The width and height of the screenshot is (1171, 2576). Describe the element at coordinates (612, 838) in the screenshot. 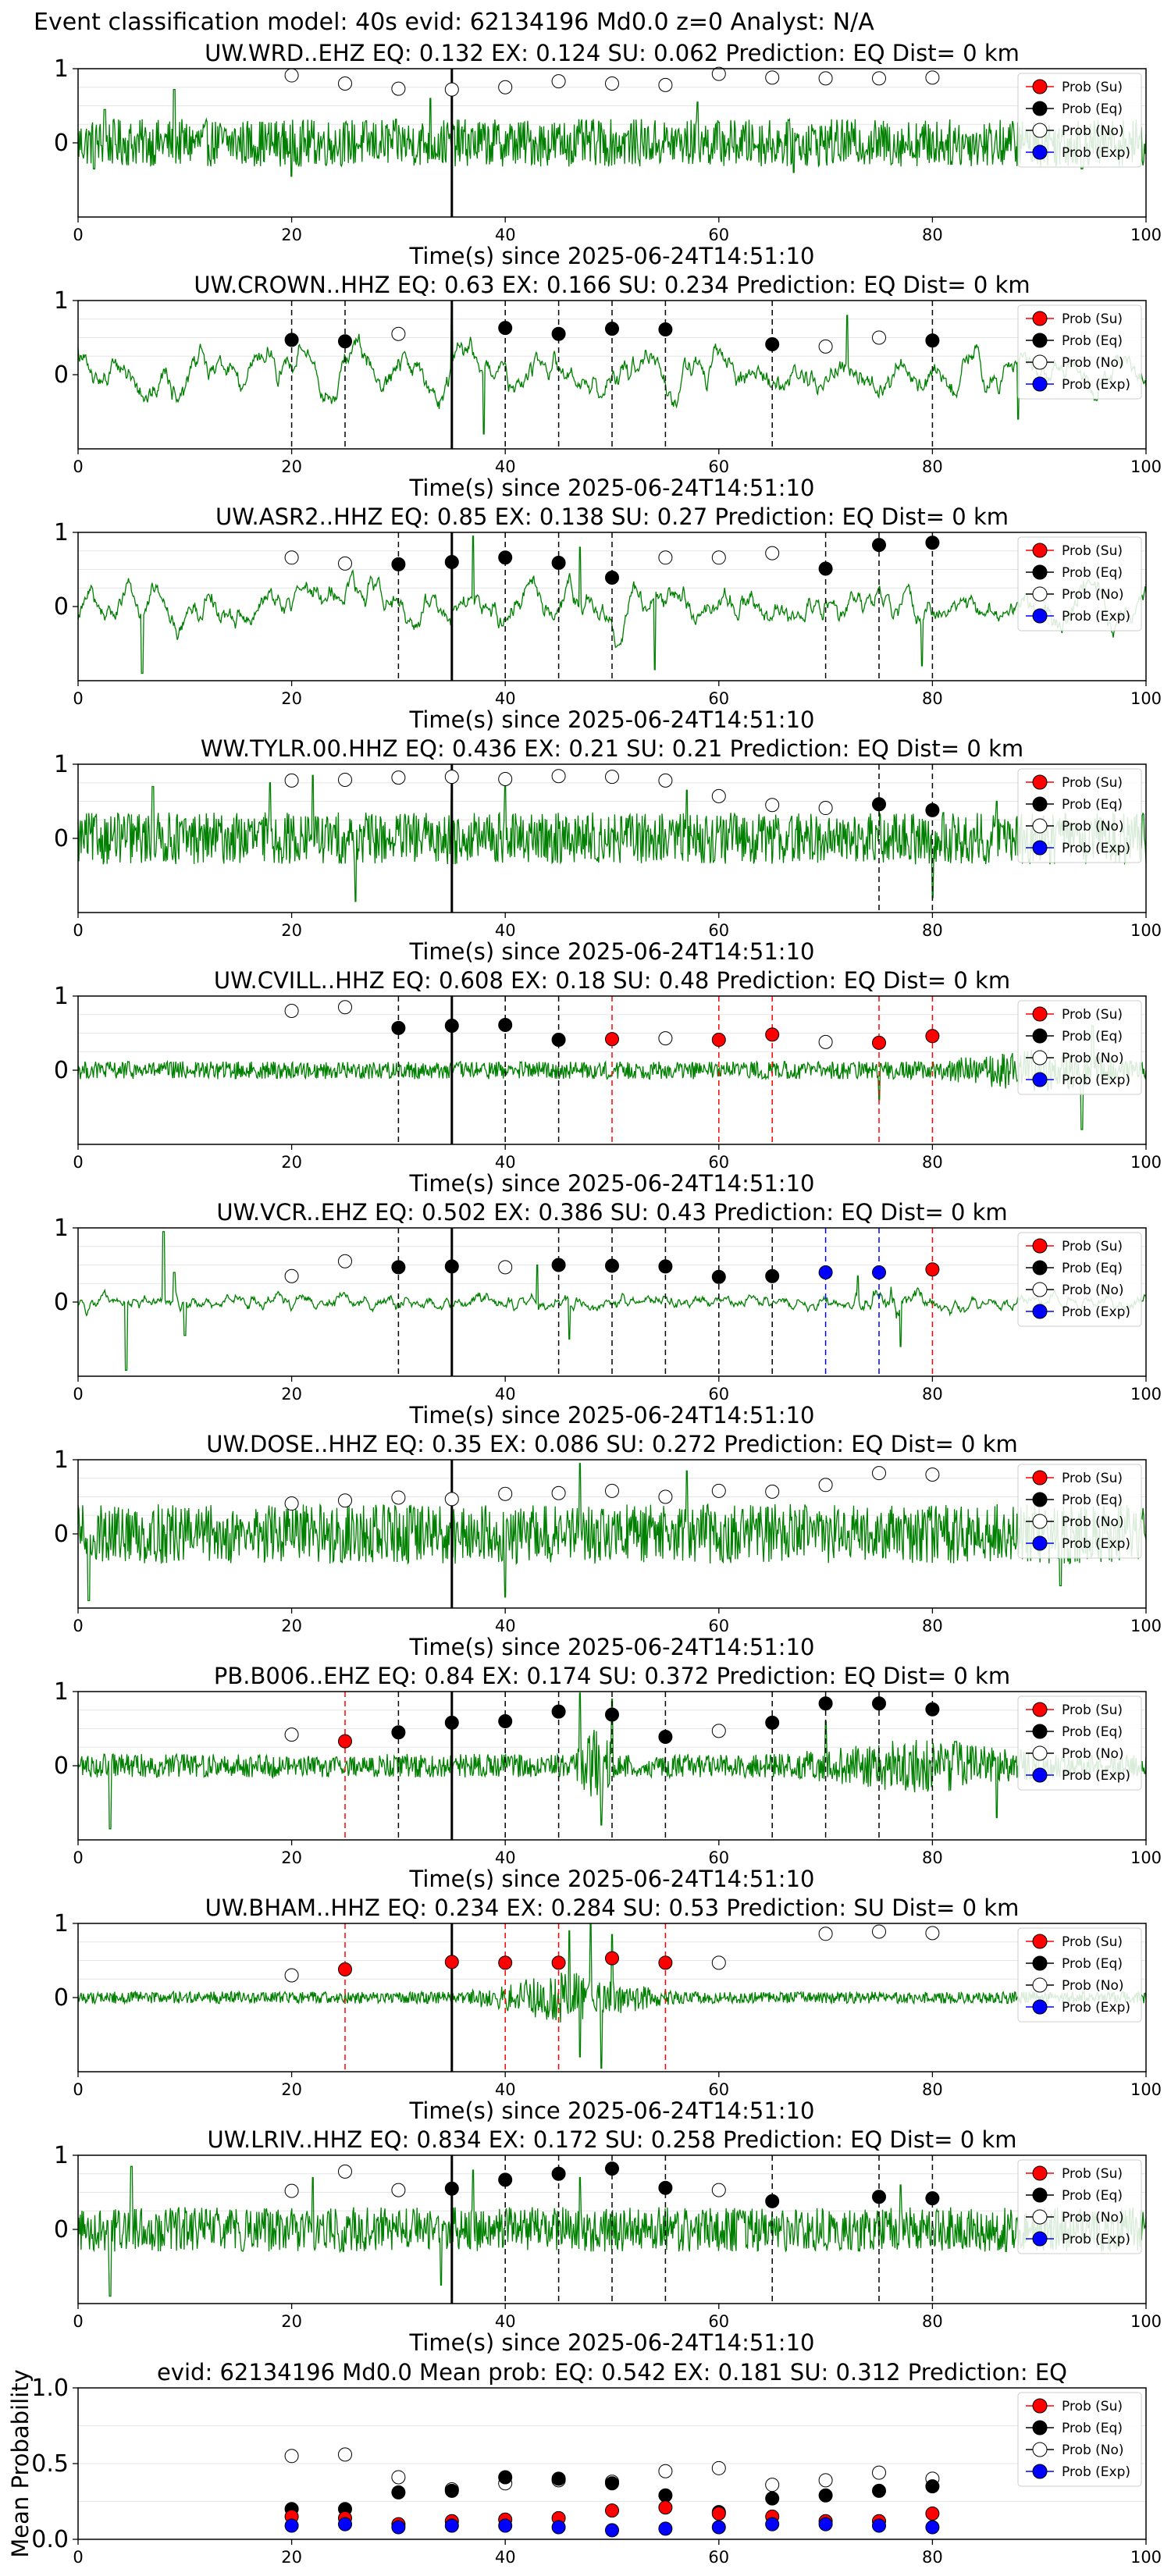

I see `waveform-trace` at that location.